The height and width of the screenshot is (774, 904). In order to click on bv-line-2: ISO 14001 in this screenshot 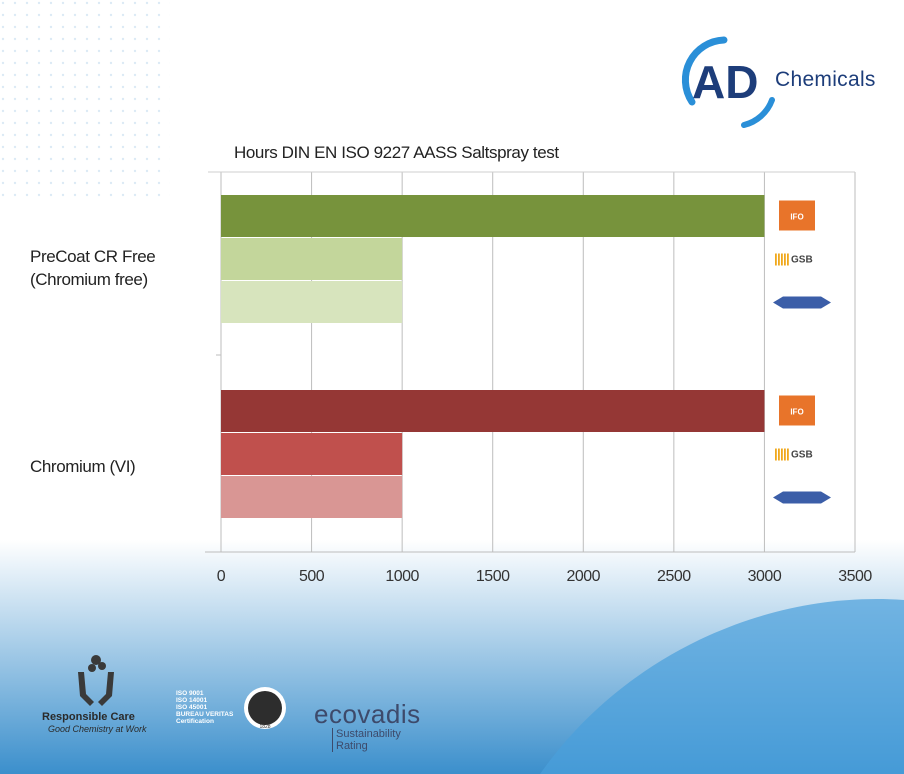, I will do `click(192, 700)`.